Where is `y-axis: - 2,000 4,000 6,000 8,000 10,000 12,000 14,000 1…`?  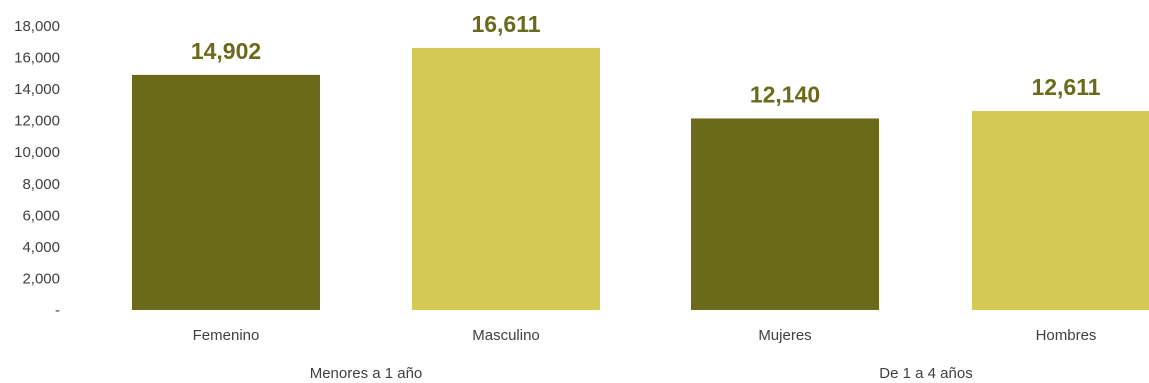 y-axis: - 2,000 4,000 6,000 8,000 10,000 12,000 14,000 1… is located at coordinates (37, 168).